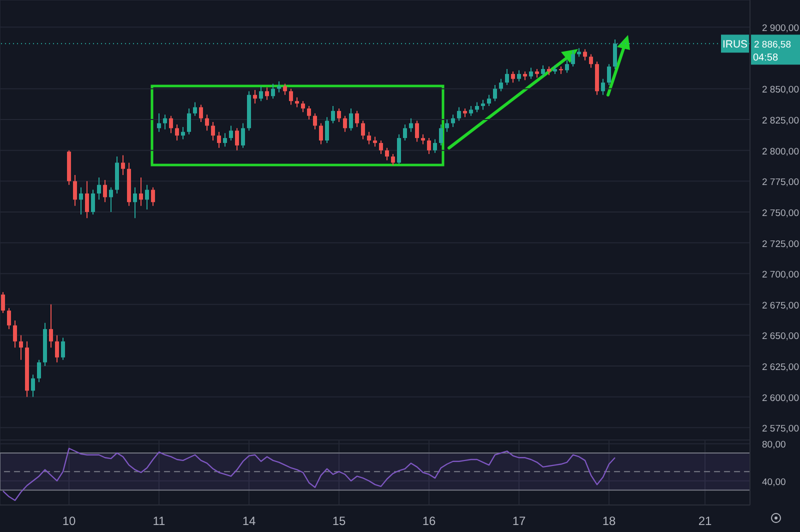  Describe the element at coordinates (339, 521) in the screenshot. I see `x-tick-label: 15` at that location.